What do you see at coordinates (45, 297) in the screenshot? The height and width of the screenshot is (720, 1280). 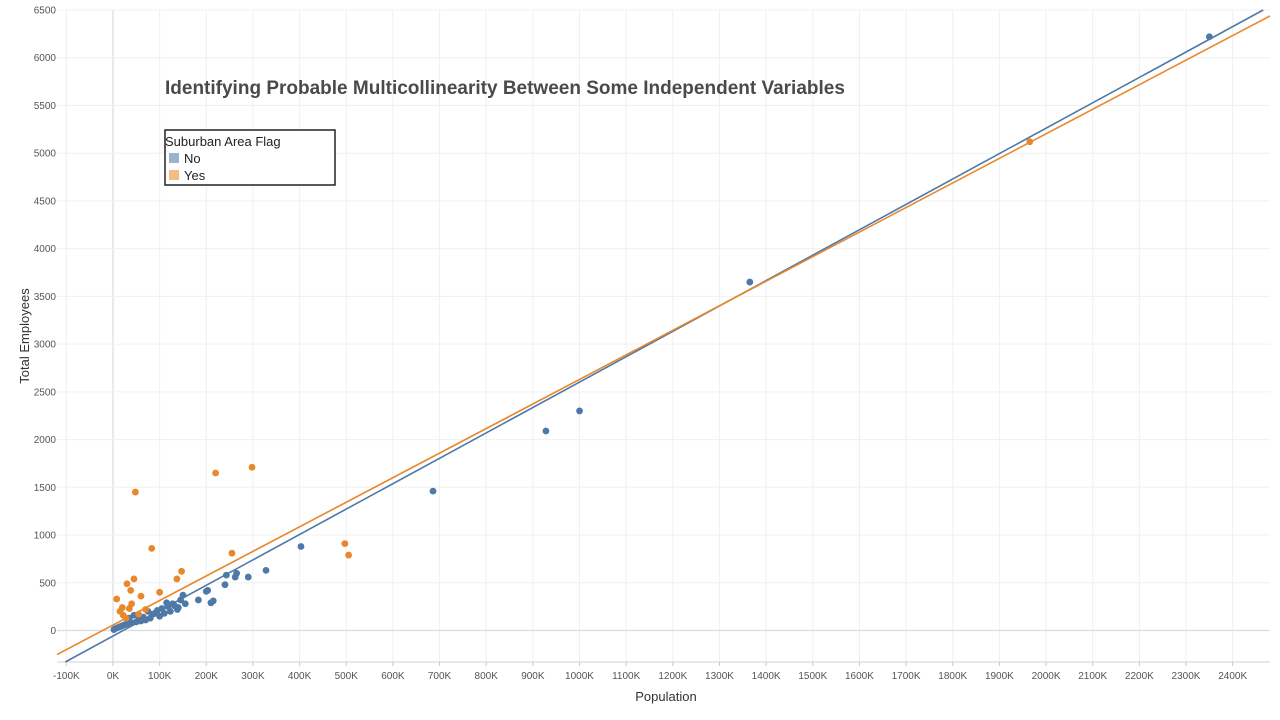 I see `y-tick-label: 3500` at bounding box center [45, 297].